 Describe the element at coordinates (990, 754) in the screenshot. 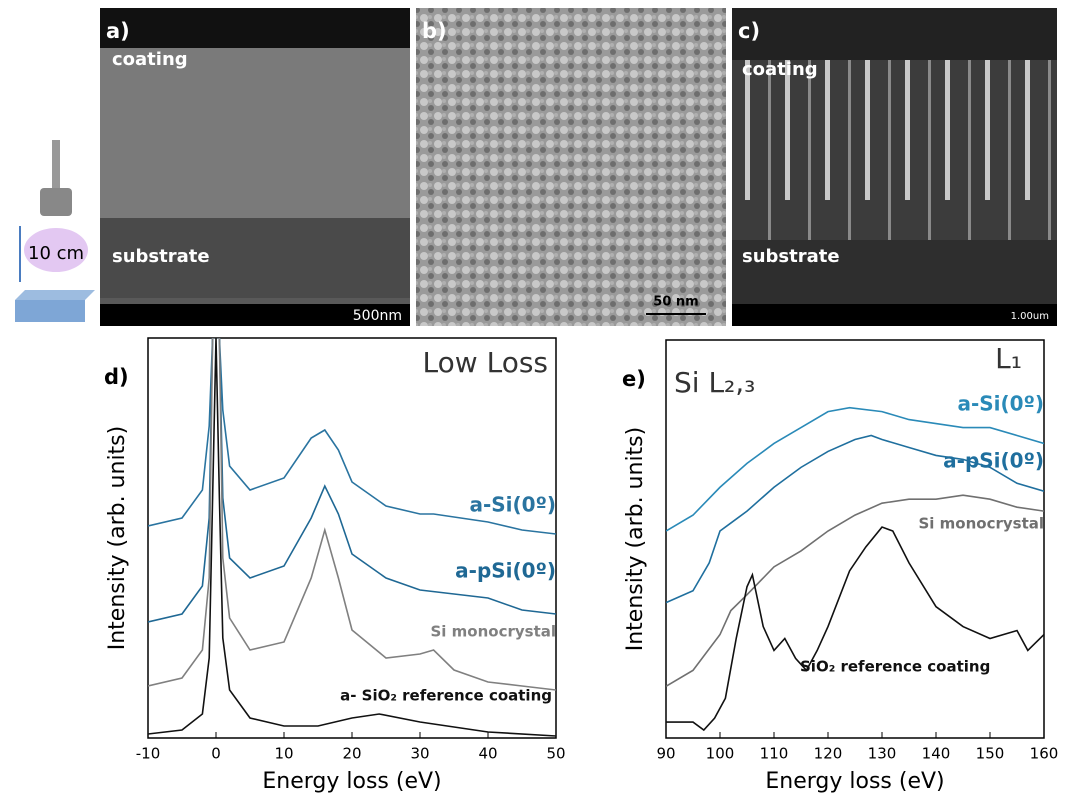

I see `x-tick-label: 150` at that location.